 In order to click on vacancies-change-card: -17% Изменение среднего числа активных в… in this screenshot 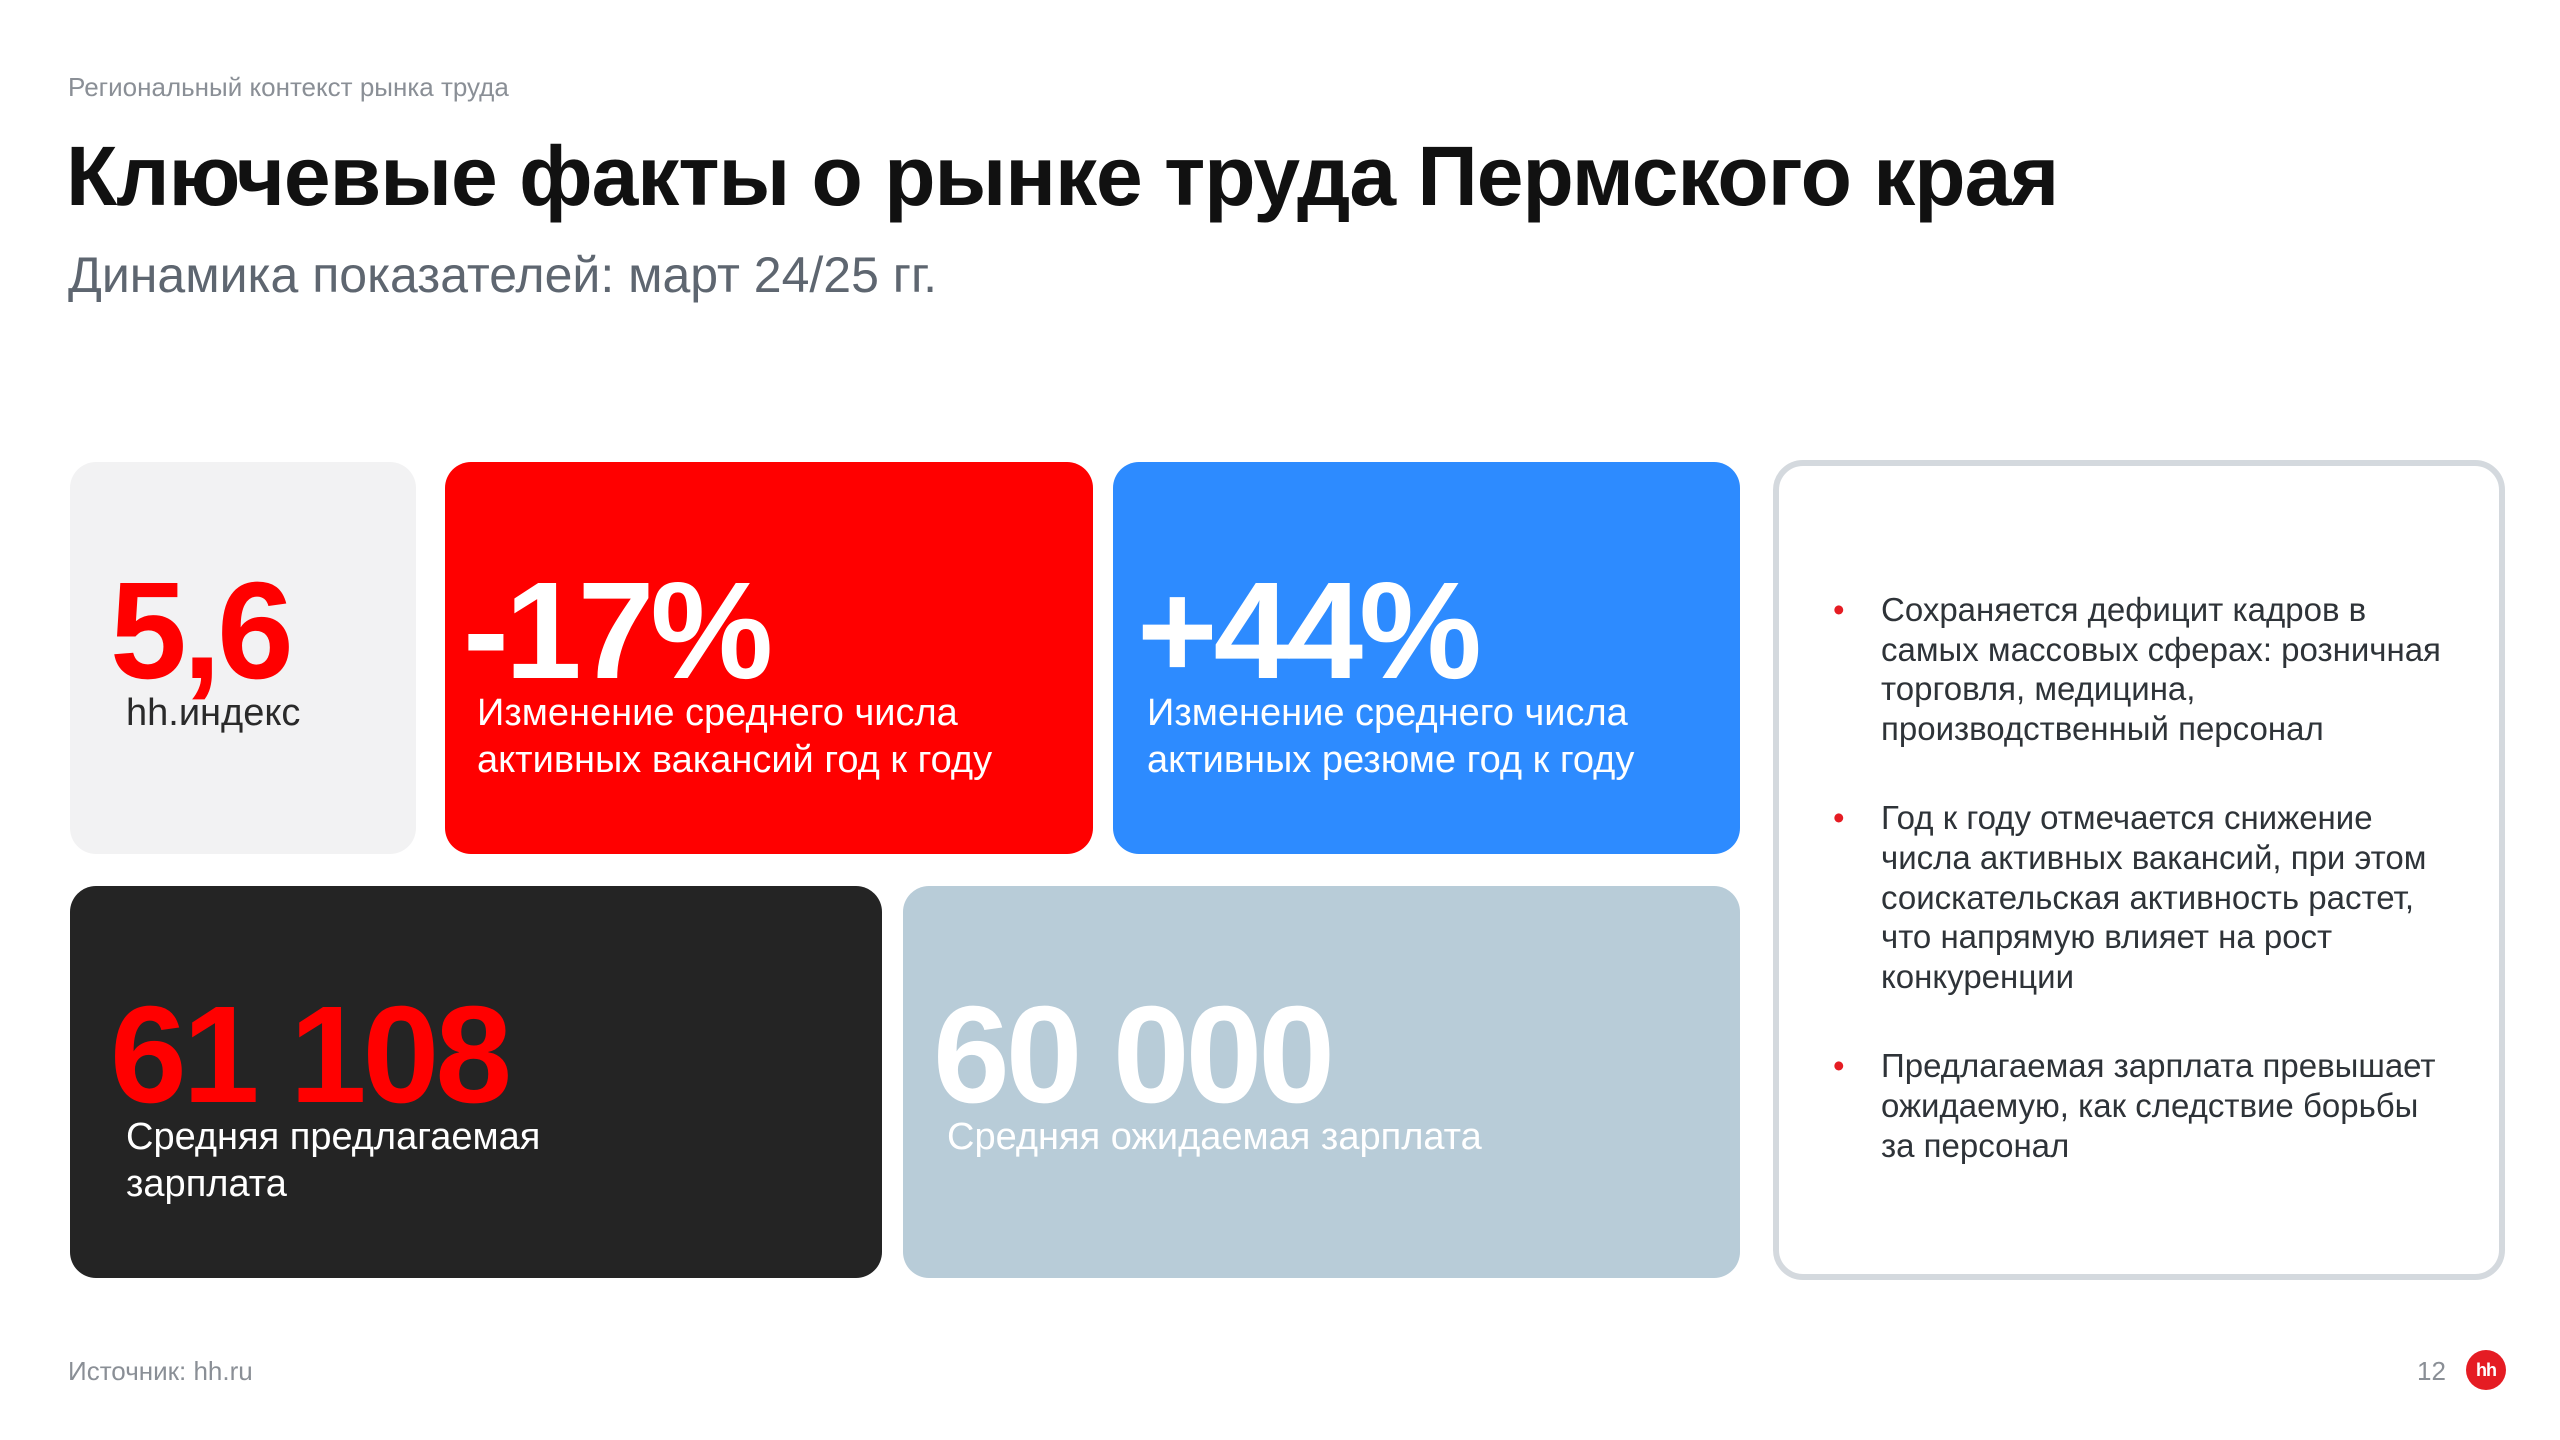, I will do `click(769, 658)`.